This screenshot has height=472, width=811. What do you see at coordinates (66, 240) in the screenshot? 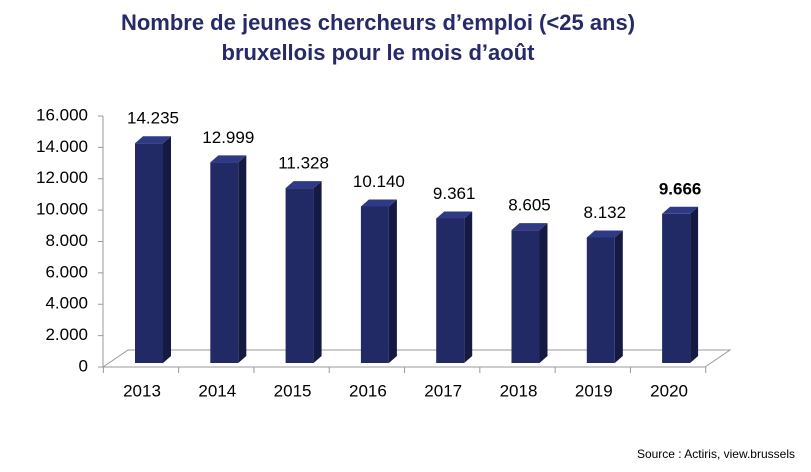
I see `y-tick-label: 8.000` at bounding box center [66, 240].